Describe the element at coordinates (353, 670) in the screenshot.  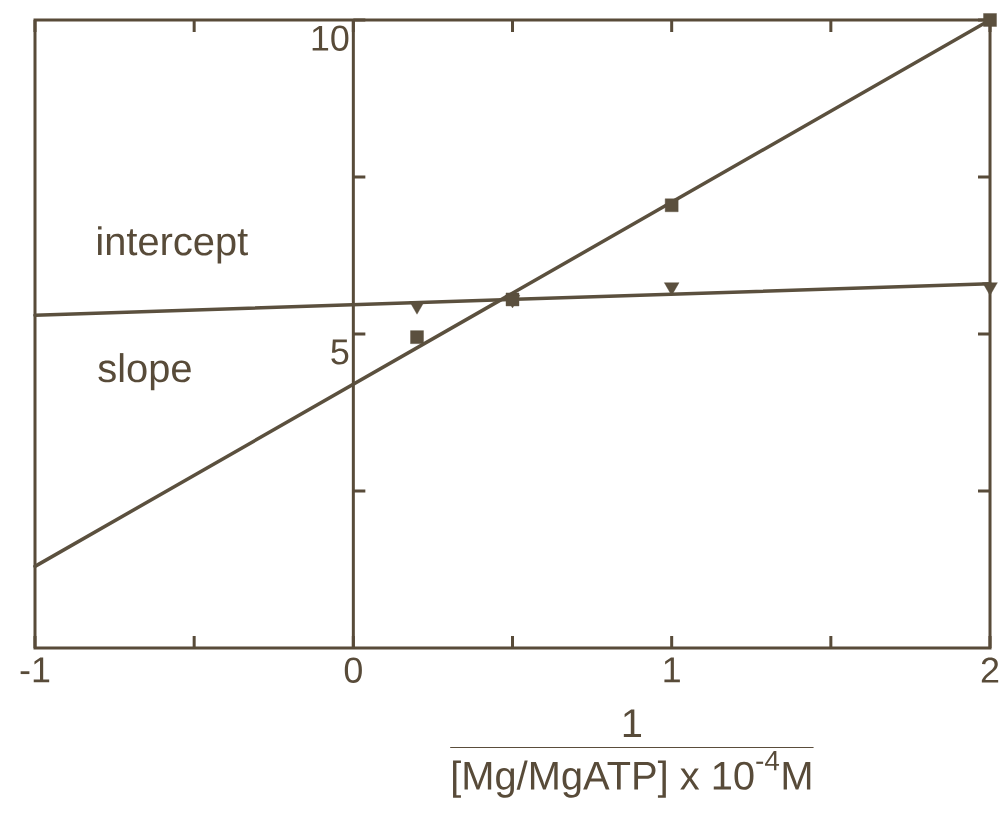
I see `x-tick-label: 0` at that location.